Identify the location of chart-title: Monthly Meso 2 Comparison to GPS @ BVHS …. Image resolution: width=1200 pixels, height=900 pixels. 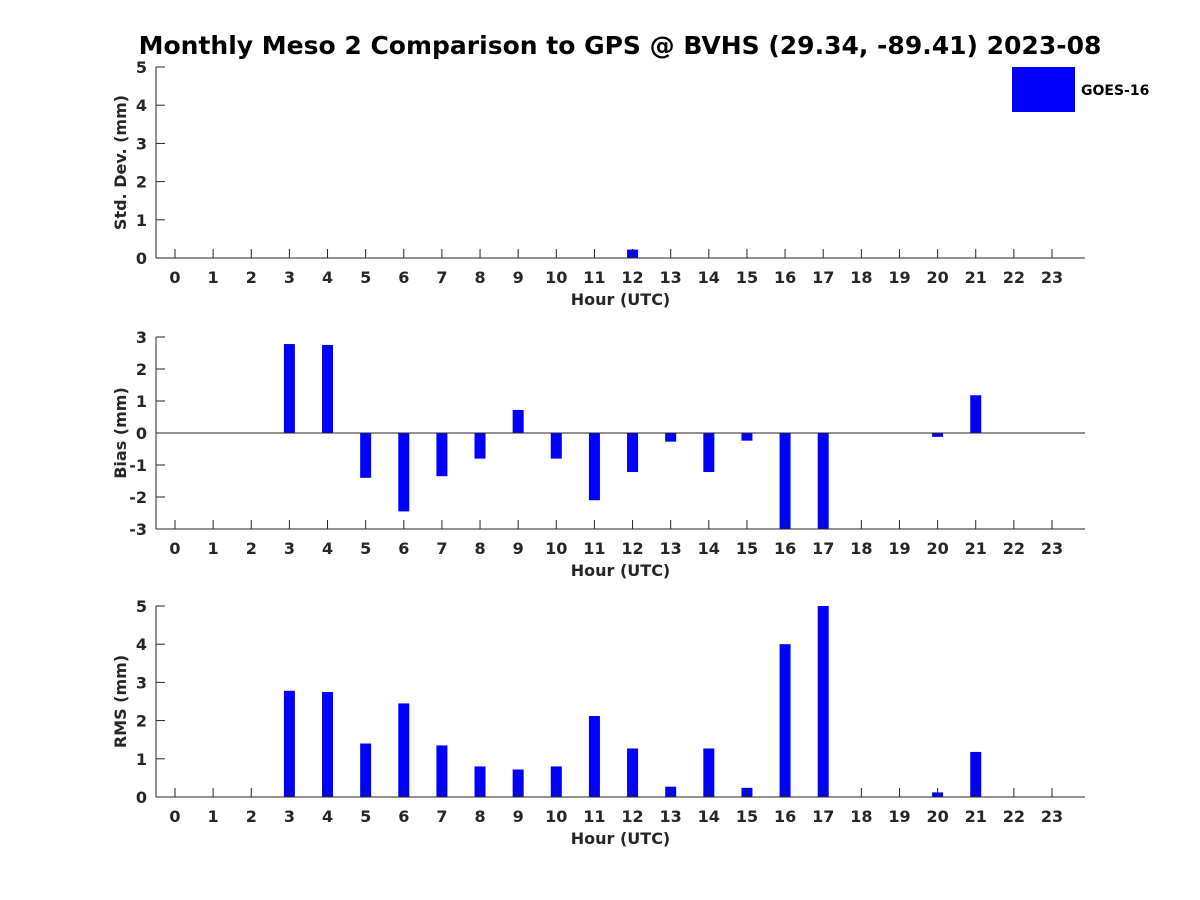
(620, 45).